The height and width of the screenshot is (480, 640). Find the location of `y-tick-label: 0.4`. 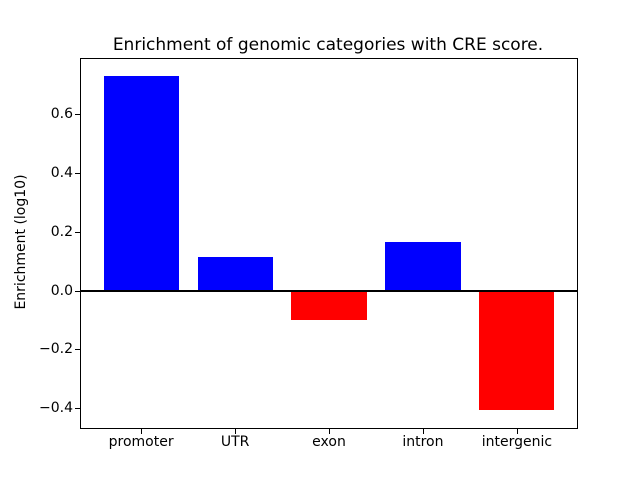

y-tick-label: 0.4 is located at coordinates (61, 172).